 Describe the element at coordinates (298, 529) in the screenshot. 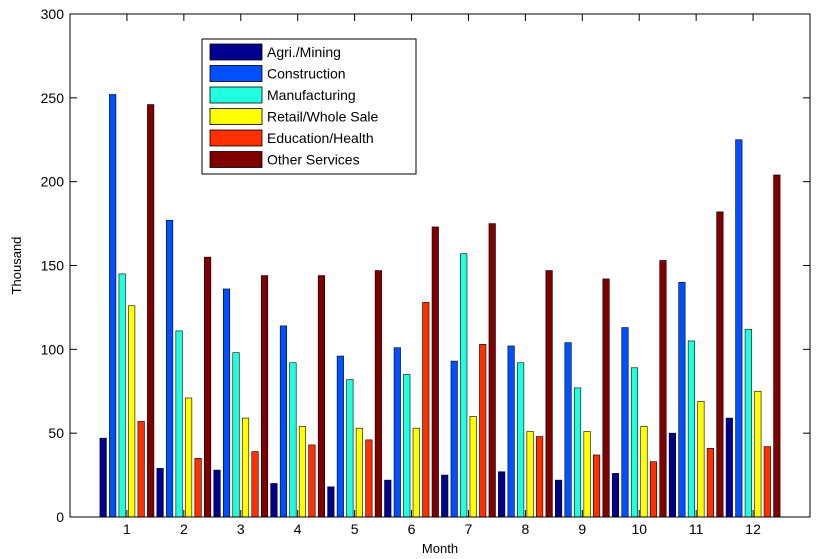

I see `x-tick-label: 4` at that location.